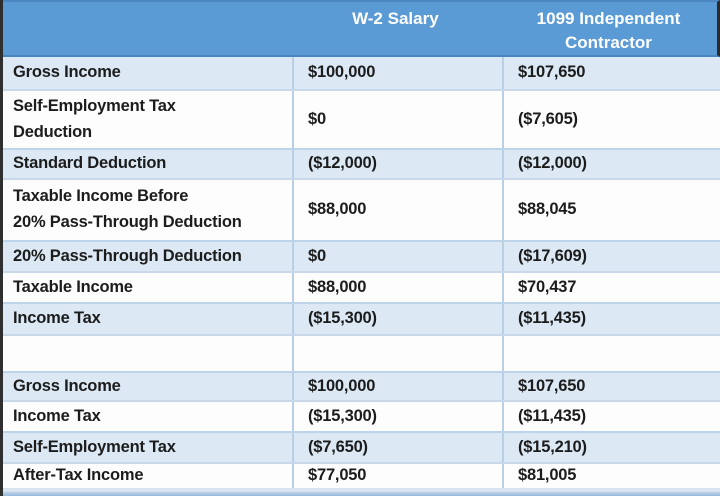 Image resolution: width=720 pixels, height=496 pixels. I want to click on table-row: 20% Pass-Through Deduction $0 ($17,609), so click(361, 255).